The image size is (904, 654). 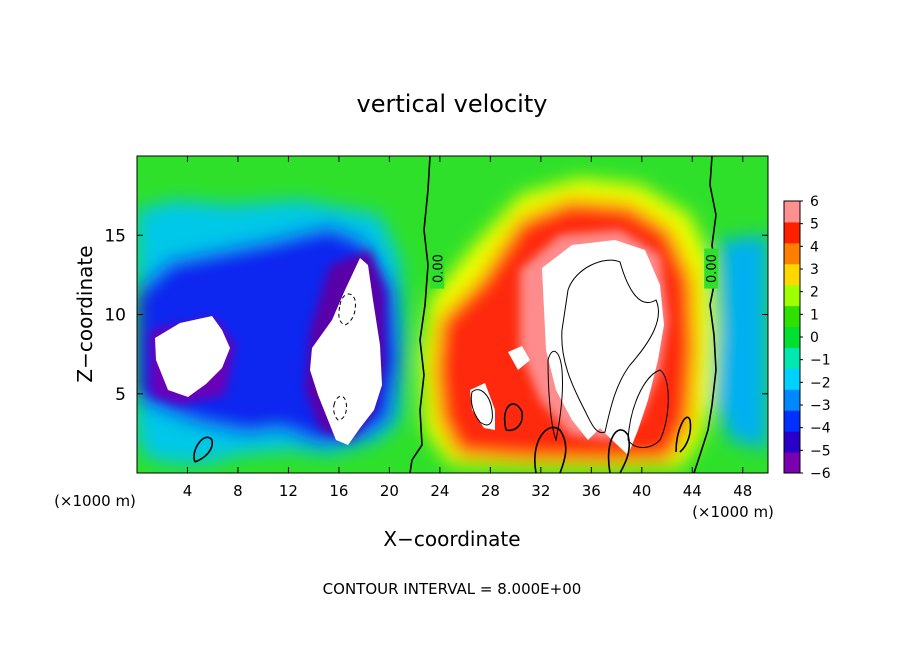 I want to click on x-tick-label: 16, so click(x=338, y=491).